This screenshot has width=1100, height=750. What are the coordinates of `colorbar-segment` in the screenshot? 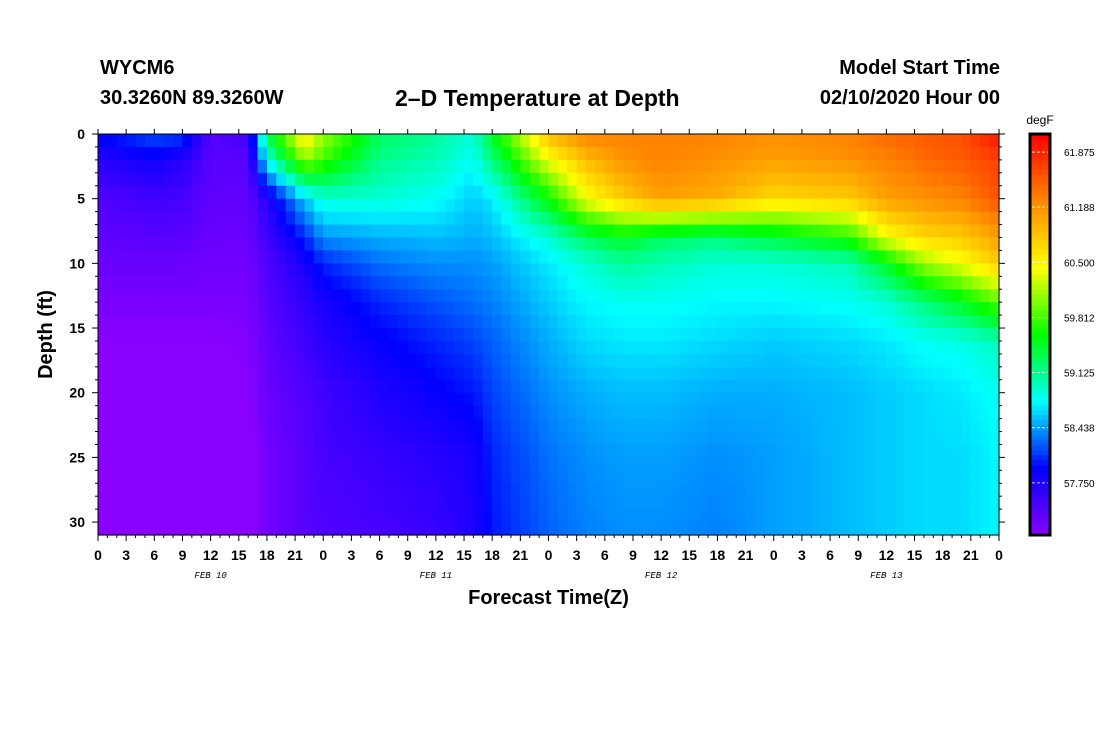 It's located at (1040, 402).